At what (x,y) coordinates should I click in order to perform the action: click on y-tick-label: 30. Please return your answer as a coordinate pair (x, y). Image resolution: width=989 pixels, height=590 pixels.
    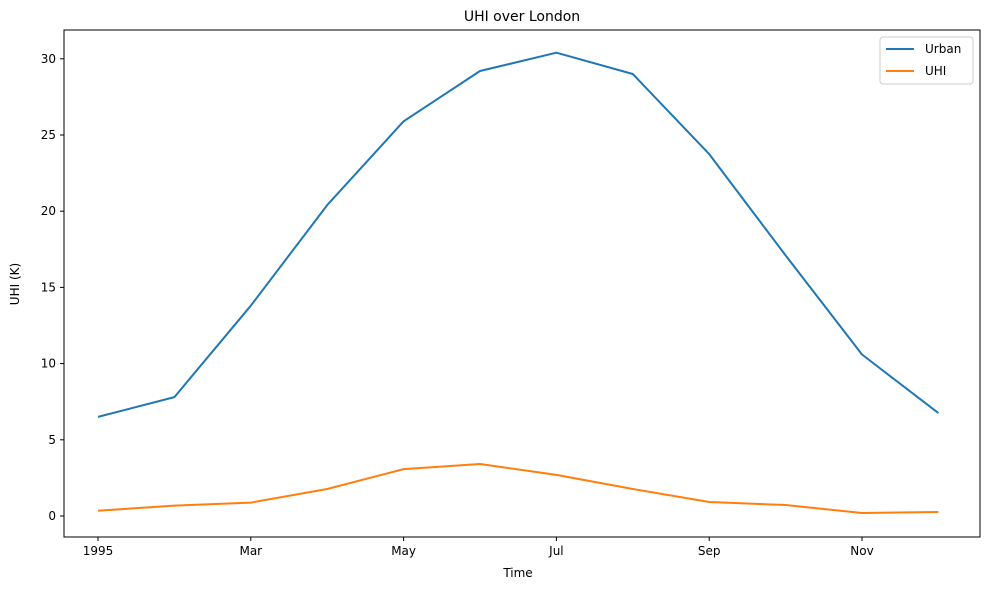
    Looking at the image, I should click on (48, 59).